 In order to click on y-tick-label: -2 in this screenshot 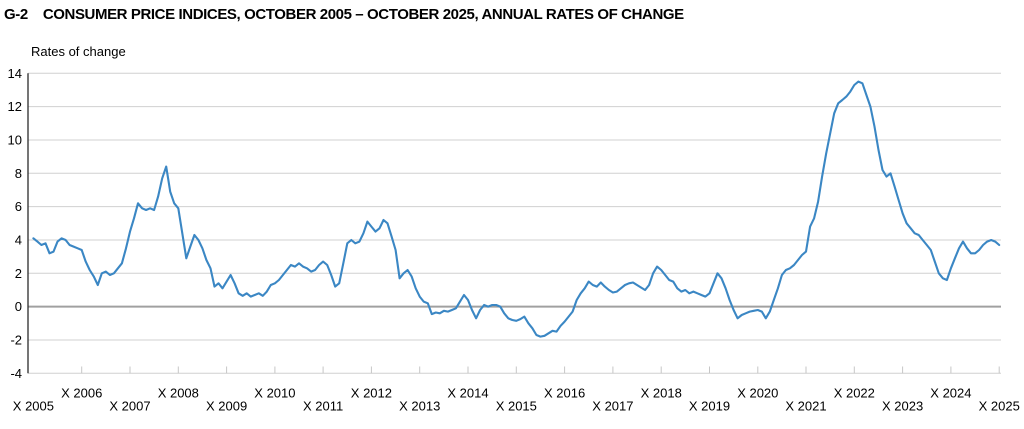, I will do `click(16, 340)`.